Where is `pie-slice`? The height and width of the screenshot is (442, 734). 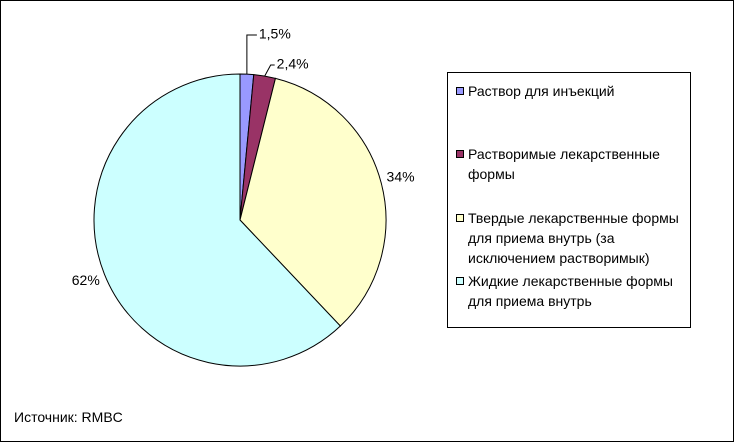 pie-slice is located at coordinates (313, 202).